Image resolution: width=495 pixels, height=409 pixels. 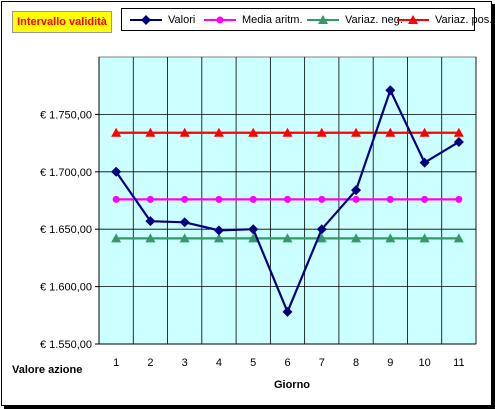 What do you see at coordinates (62, 22) in the screenshot?
I see `chart-title: Intervallo validità` at bounding box center [62, 22].